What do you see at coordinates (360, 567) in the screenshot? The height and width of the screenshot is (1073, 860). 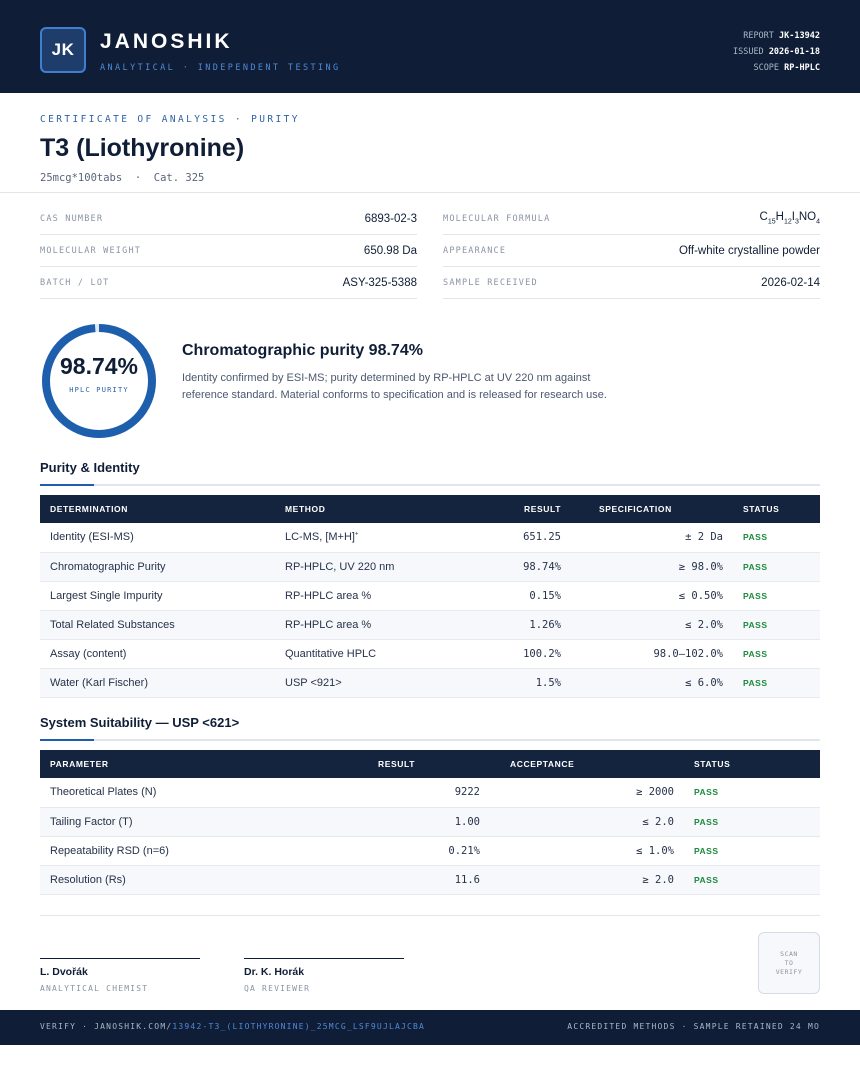 I see `method-cell: RP-HPLC, UV 220 nm` at bounding box center [360, 567].